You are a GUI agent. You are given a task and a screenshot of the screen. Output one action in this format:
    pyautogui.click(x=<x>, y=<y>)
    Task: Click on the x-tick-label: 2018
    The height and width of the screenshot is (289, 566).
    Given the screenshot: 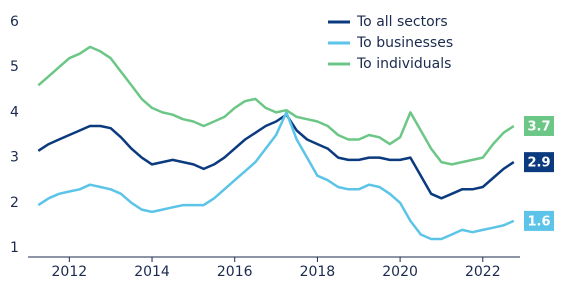 What is the action you would take?
    pyautogui.click(x=318, y=272)
    